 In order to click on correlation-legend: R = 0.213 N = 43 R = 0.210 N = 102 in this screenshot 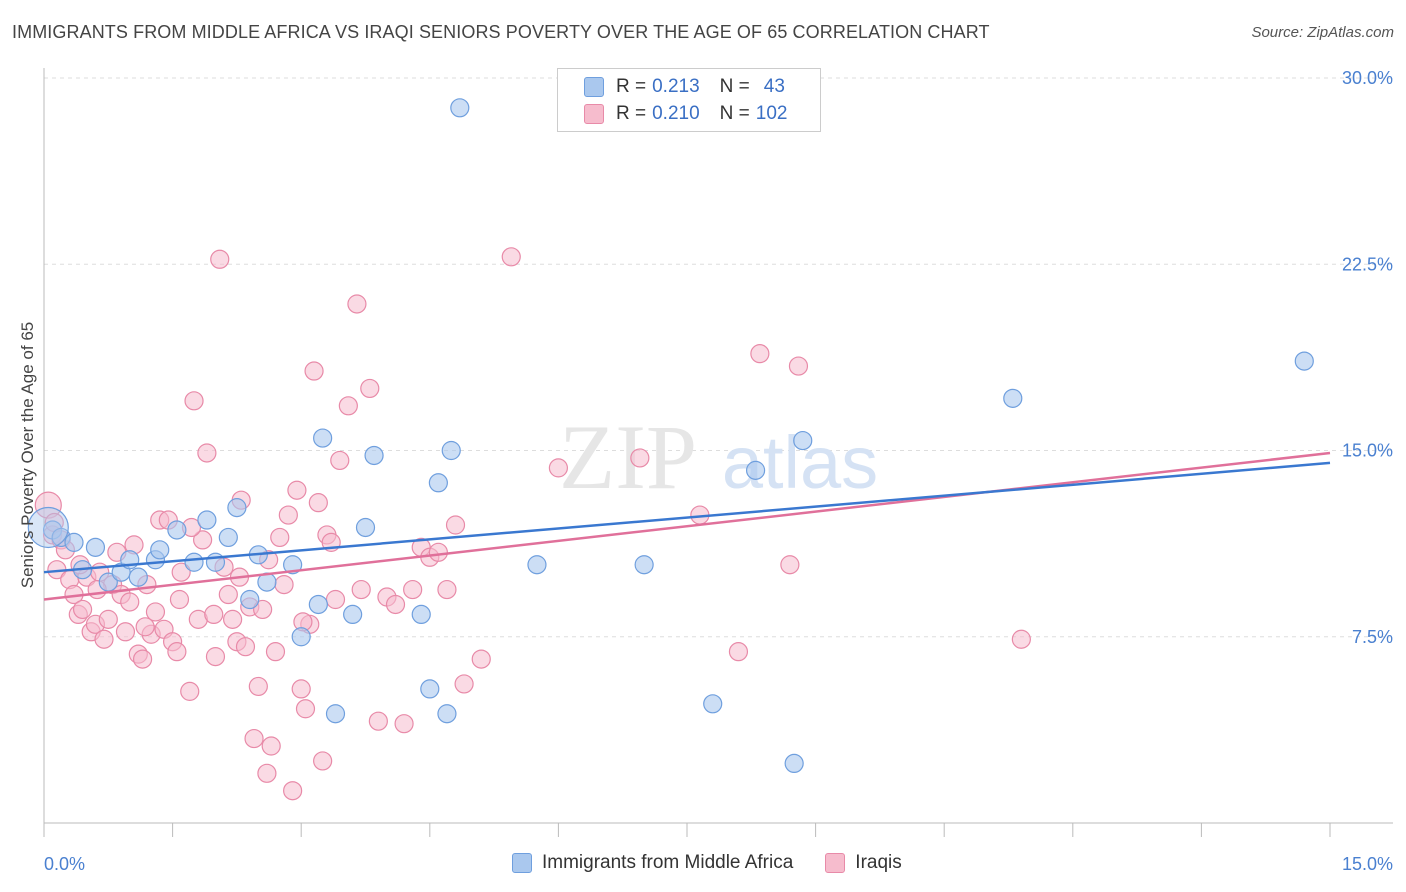, I will do `click(689, 100)`.